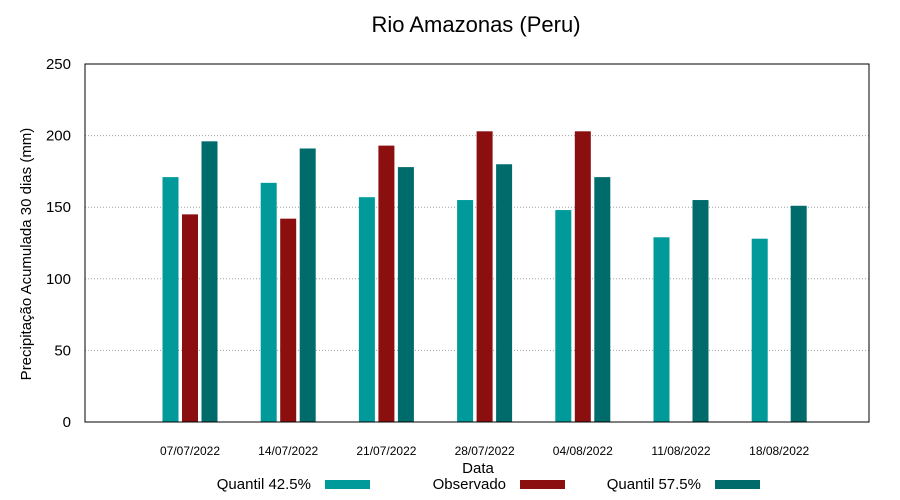  I want to click on y-tick-label: 200, so click(58, 136).